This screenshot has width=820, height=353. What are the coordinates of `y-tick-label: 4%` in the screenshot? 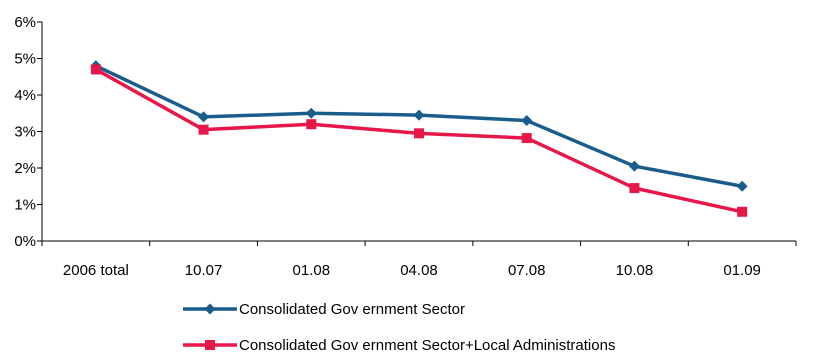 It's located at (25, 95).